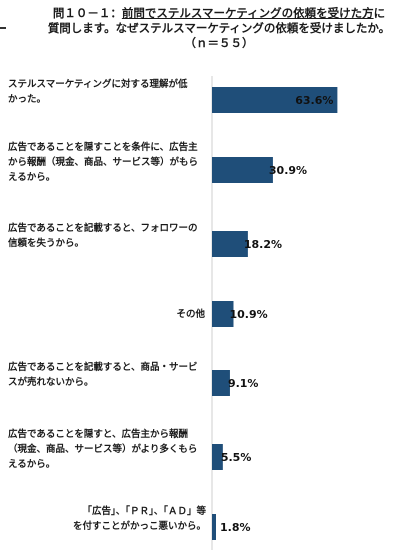  Describe the element at coordinates (103, 367) in the screenshot. I see `category-label-5-line-1: 広告であることを記載すると、商品・サービ` at that location.